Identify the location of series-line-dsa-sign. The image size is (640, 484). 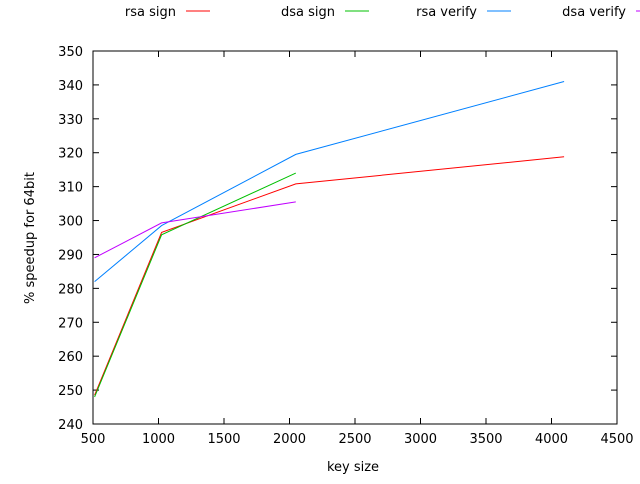
(195, 285).